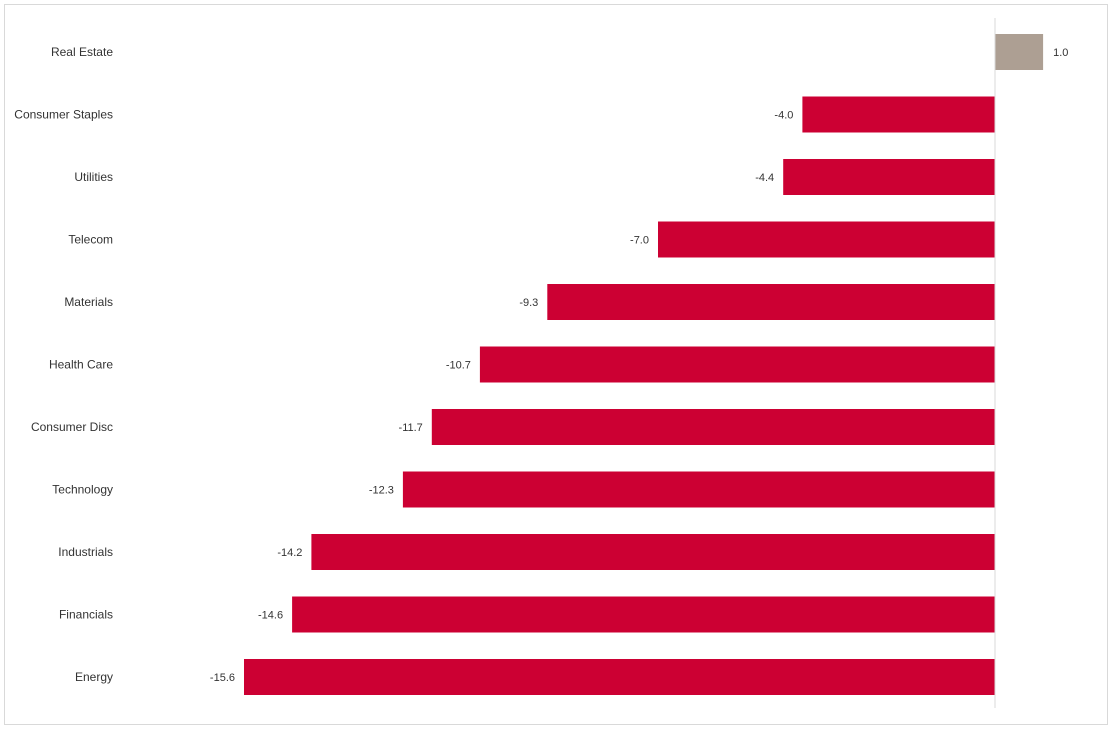 The width and height of the screenshot is (1113, 730). I want to click on value-label-utilities: -4.4, so click(764, 178).